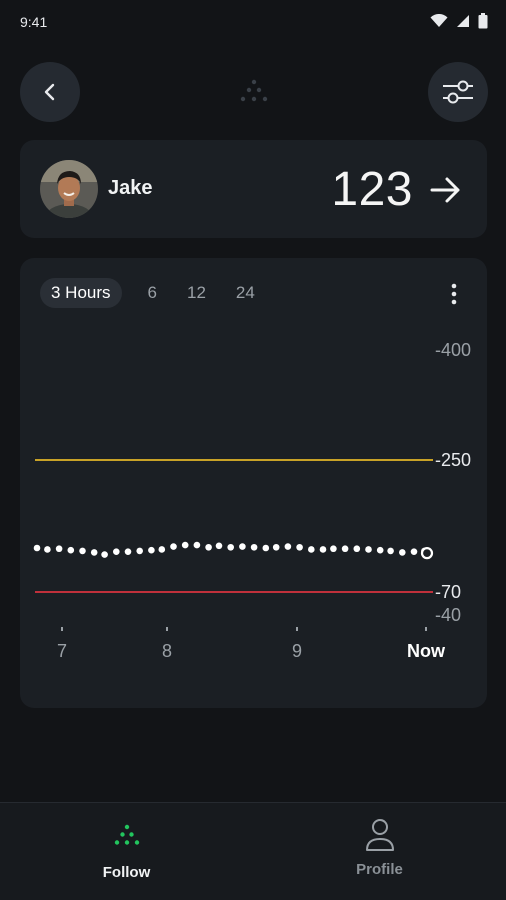  I want to click on bottom-nav: Follow Profile, so click(253, 851).